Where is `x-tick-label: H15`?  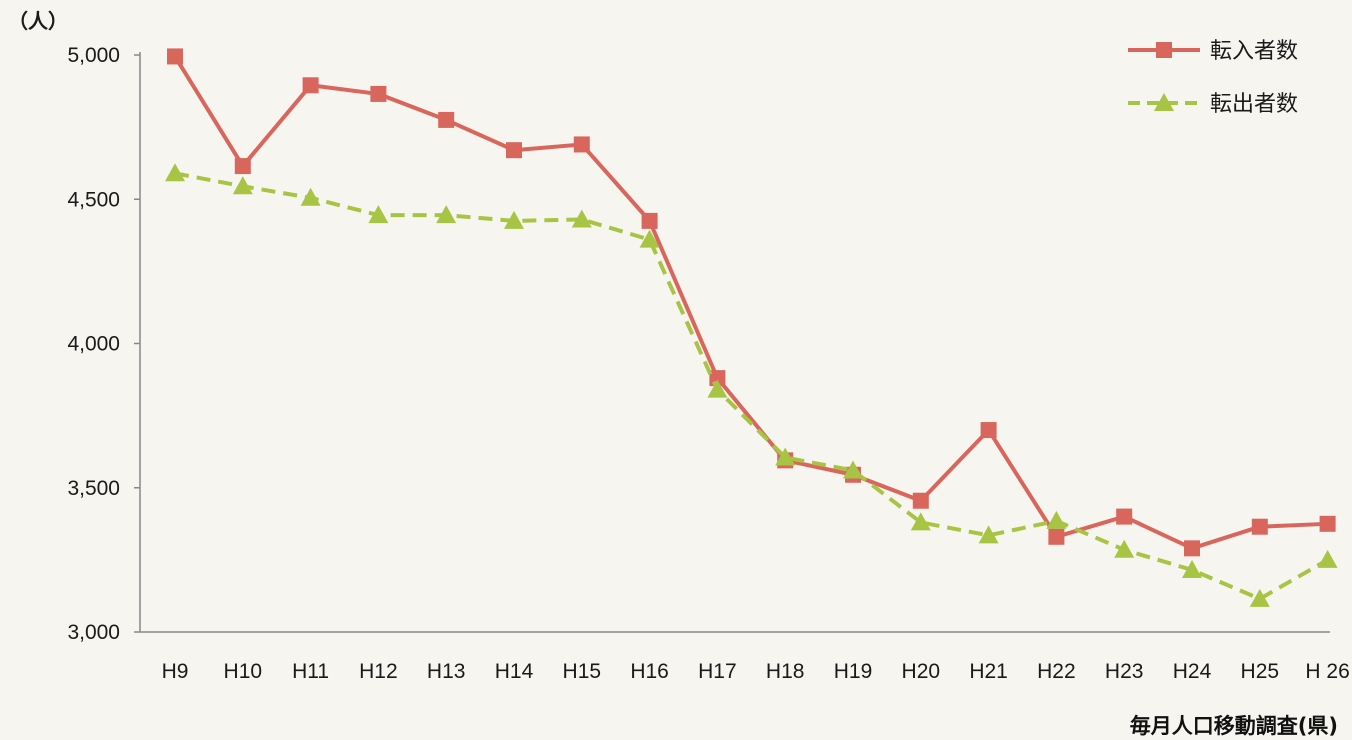 x-tick-label: H15 is located at coordinates (582, 671).